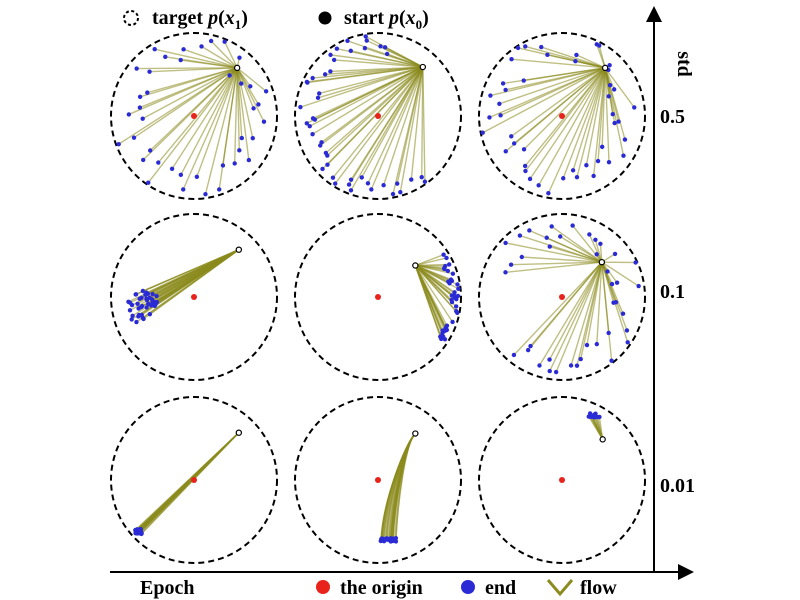  What do you see at coordinates (381, 588) in the screenshot?
I see `legend-origin-label: the origin` at bounding box center [381, 588].